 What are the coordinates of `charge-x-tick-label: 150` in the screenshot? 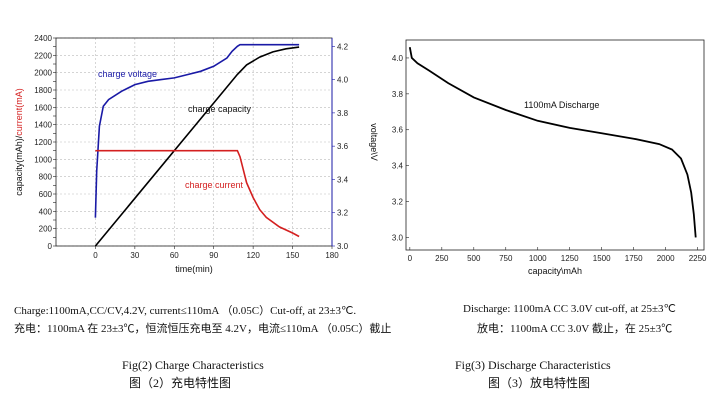 It's located at (293, 255).